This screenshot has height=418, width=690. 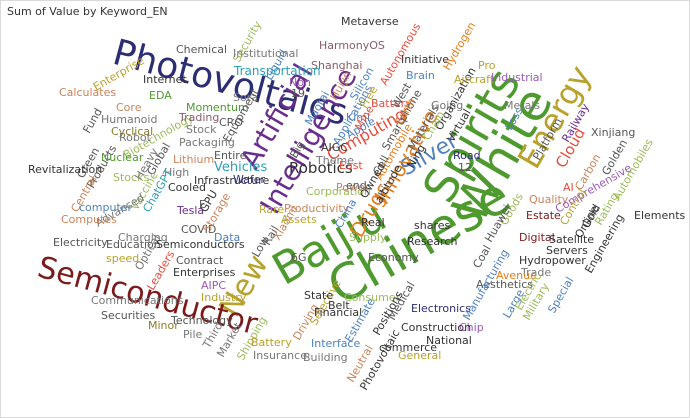 What do you see at coordinates (560, 295) in the screenshot?
I see `word-special: Special` at bounding box center [560, 295].